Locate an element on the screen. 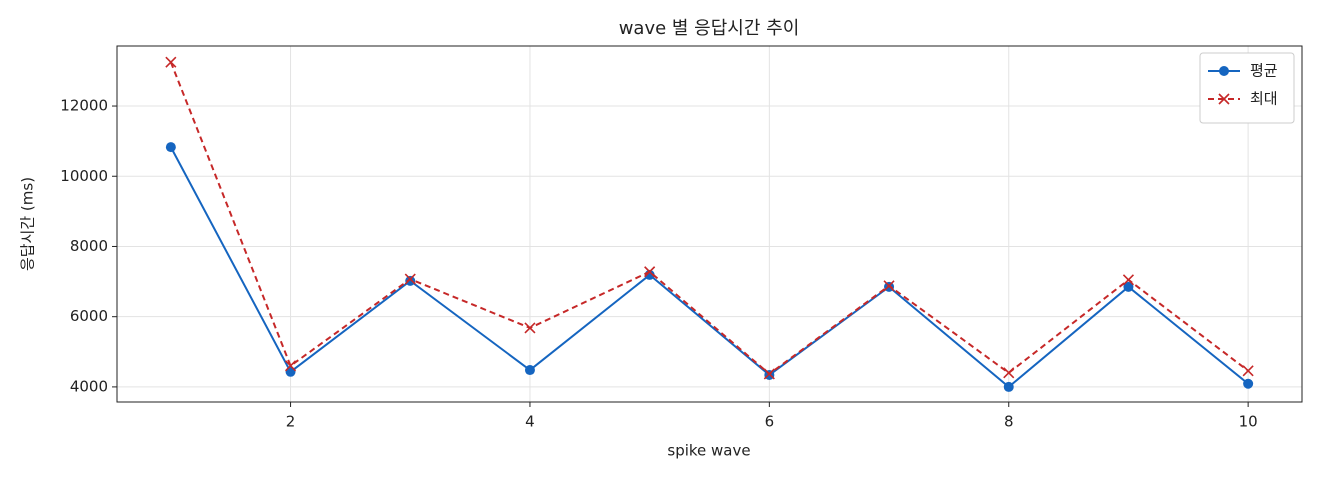 The width and height of the screenshot is (1320, 480). y-axis-label: 응답시간 (ms) is located at coordinates (28, 224).